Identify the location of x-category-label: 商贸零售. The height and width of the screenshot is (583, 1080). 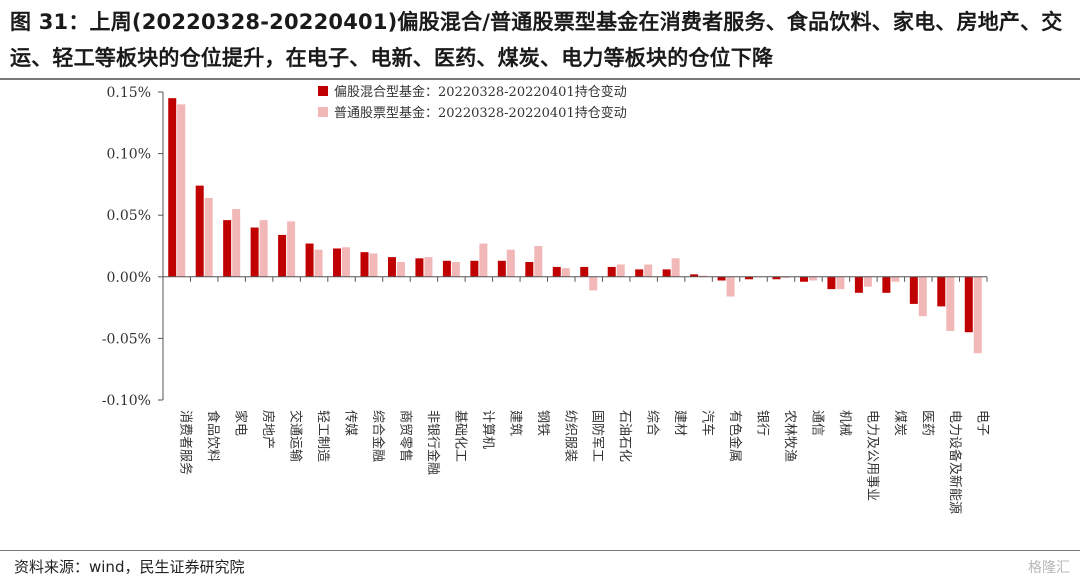
(405, 436).